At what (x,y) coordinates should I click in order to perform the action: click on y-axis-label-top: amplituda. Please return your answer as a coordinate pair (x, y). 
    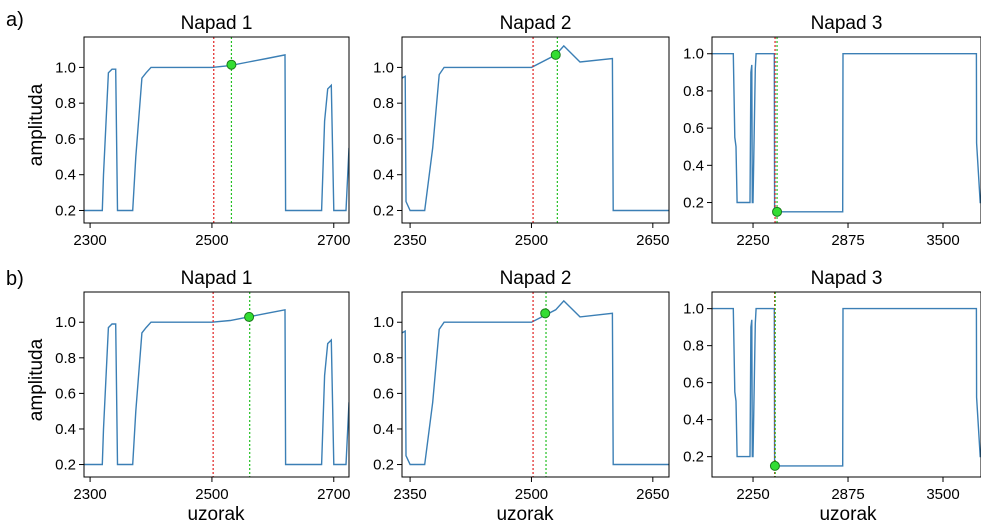
    Looking at the image, I should click on (36, 124).